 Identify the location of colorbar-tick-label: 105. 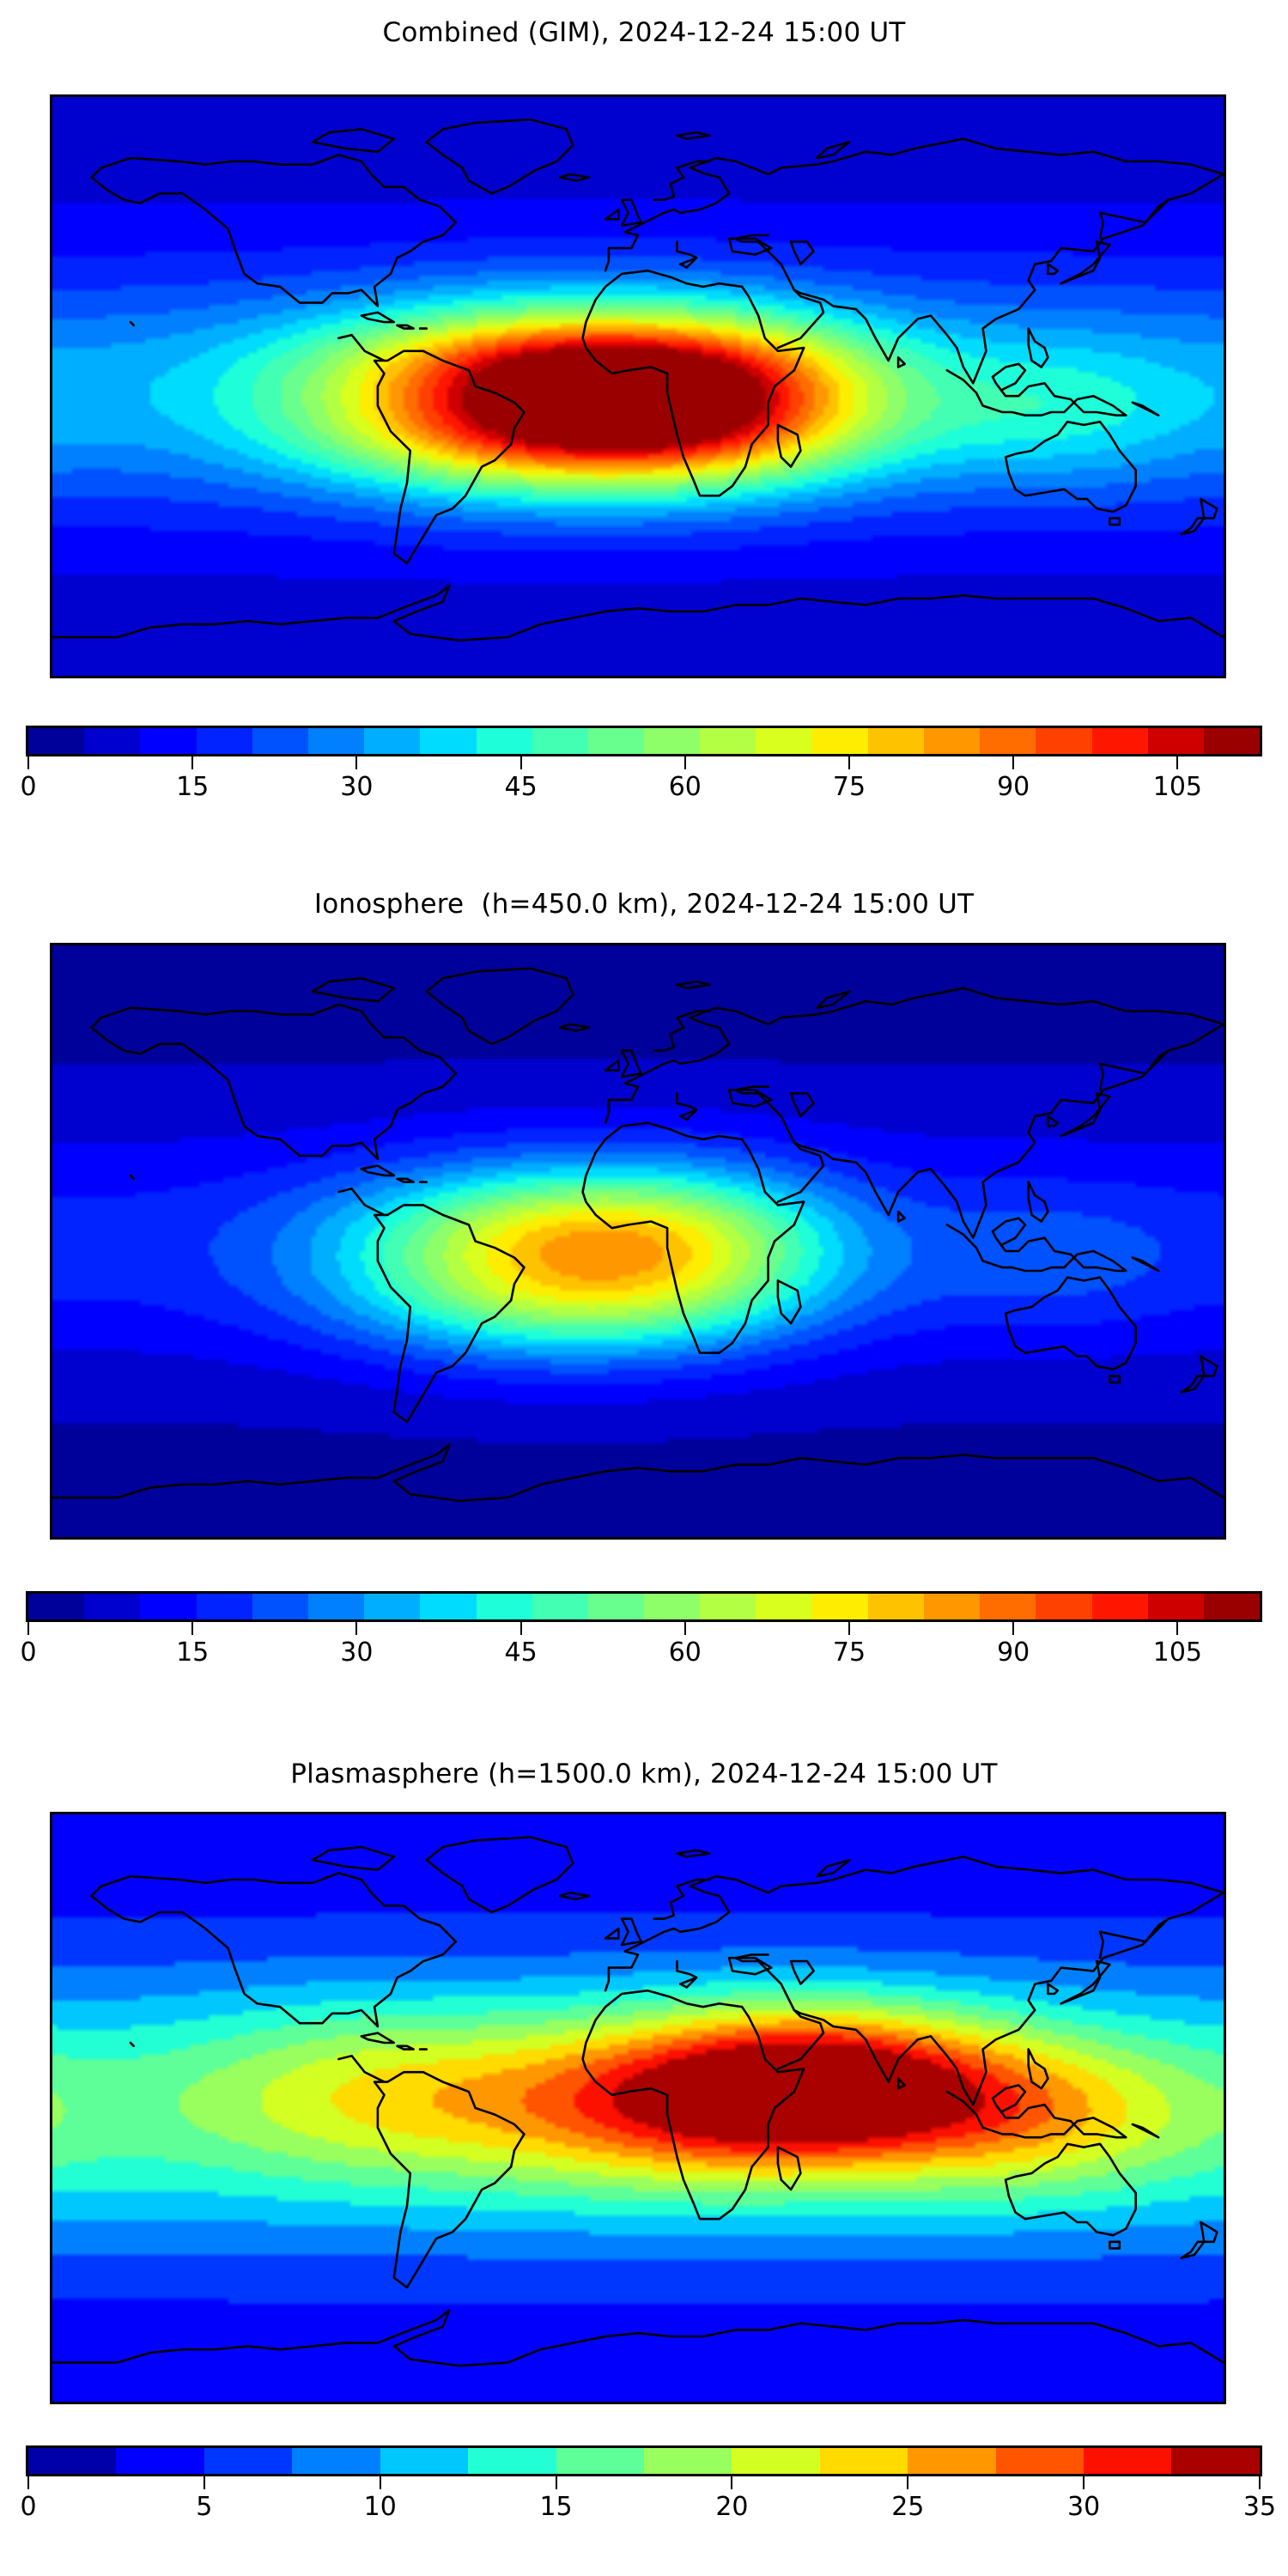
(1177, 1653).